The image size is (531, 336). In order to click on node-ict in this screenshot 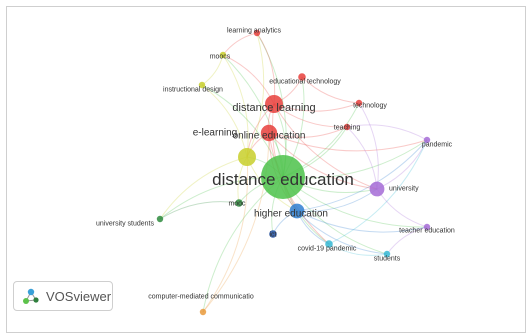, I will do `click(273, 234)`.